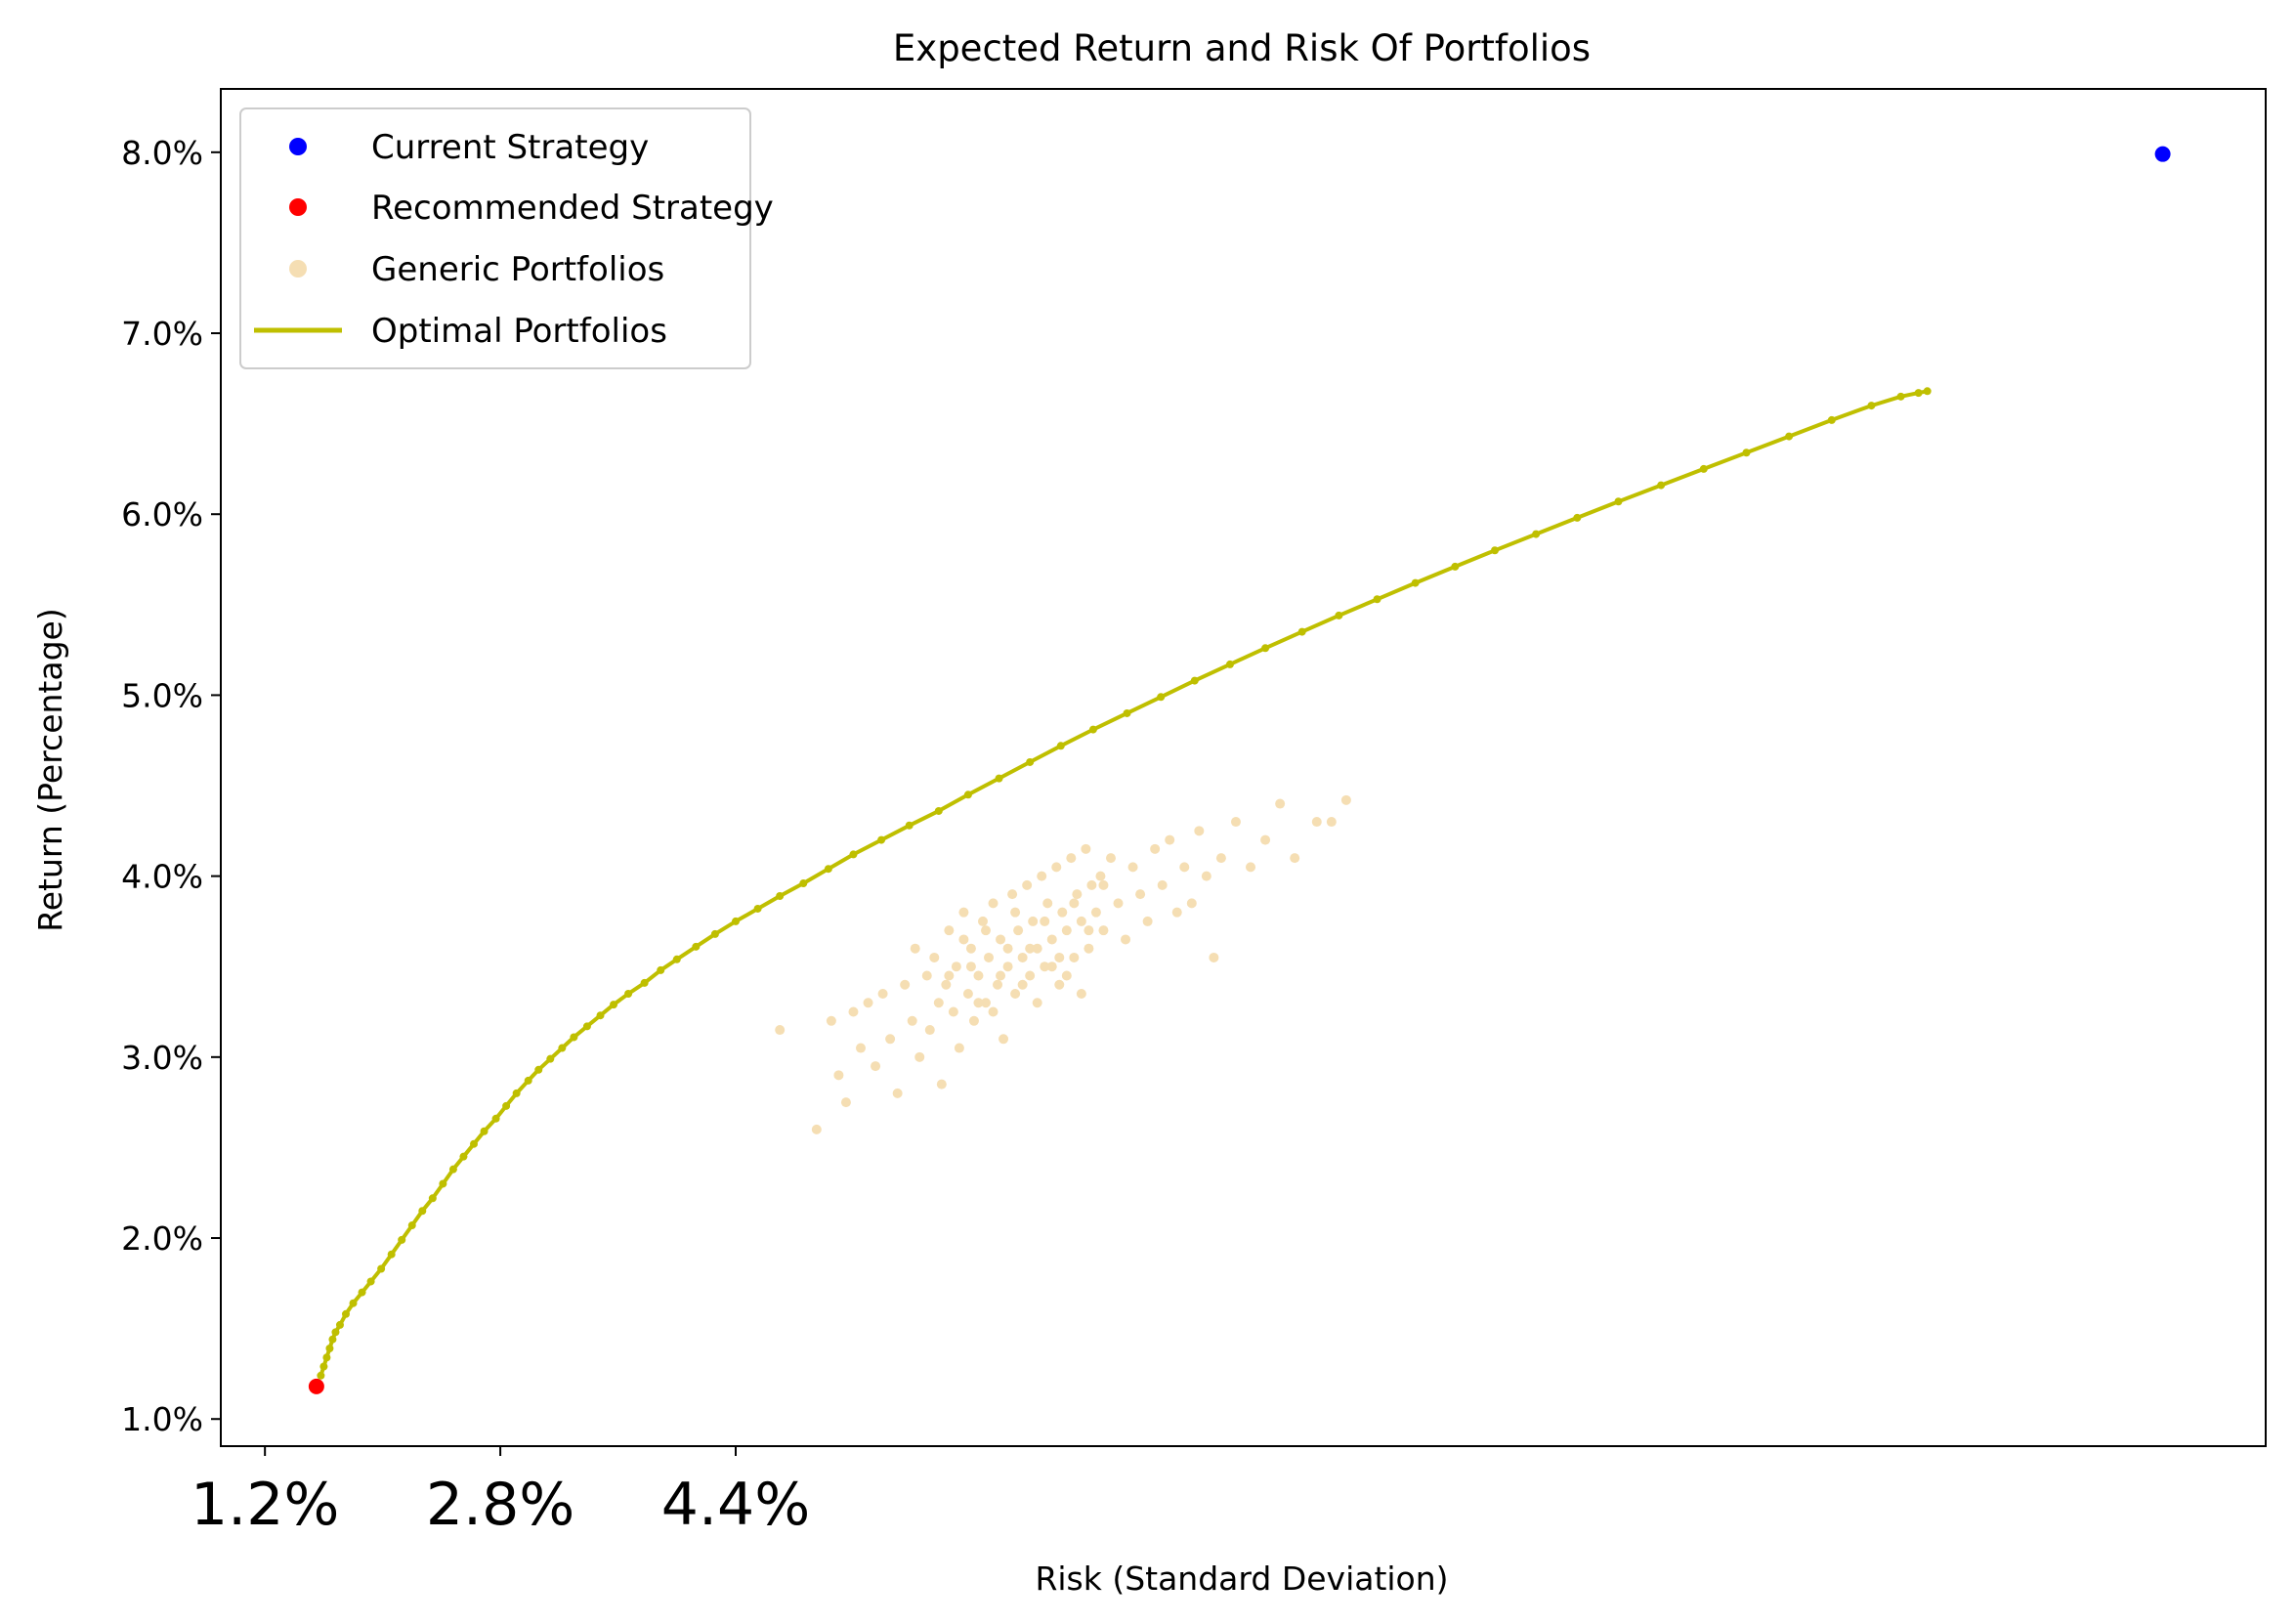  What do you see at coordinates (162, 514) in the screenshot?
I see `y-tick-label: 6.0%` at bounding box center [162, 514].